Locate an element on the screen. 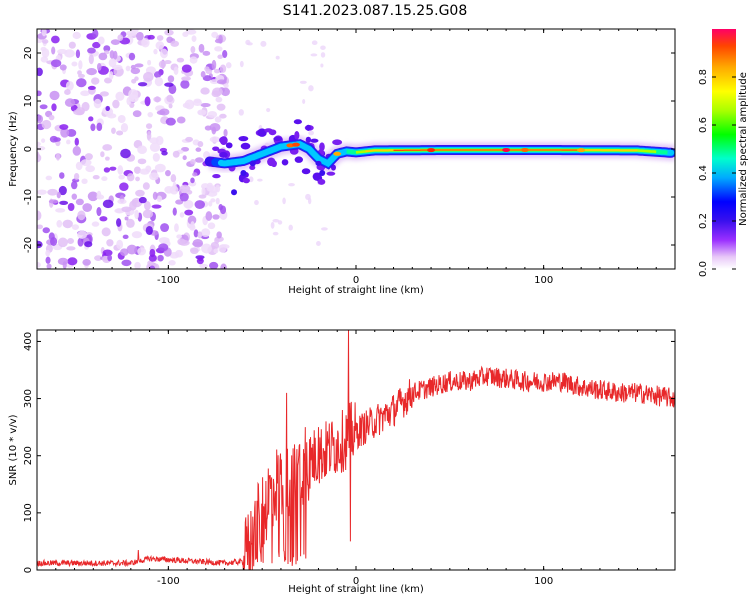  snr-xlabel: Height of straight line (km) is located at coordinates (356, 589).